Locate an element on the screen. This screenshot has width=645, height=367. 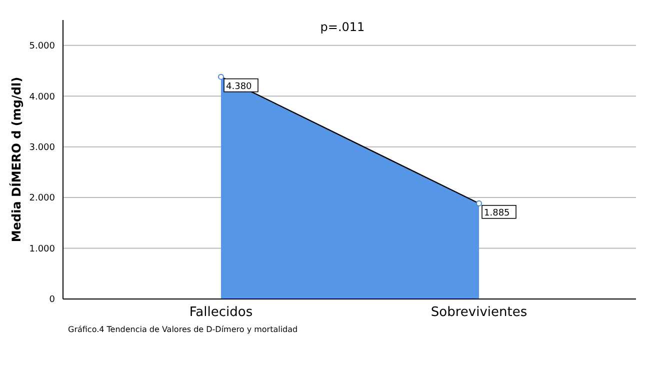
y-tick-label: 0 is located at coordinates (52, 300).